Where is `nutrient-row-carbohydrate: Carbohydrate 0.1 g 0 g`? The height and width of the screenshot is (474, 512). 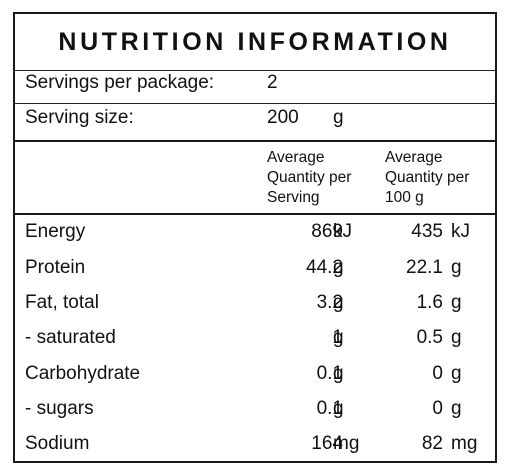 nutrient-row-carbohydrate: Carbohydrate 0.1 g 0 g is located at coordinates (255, 375).